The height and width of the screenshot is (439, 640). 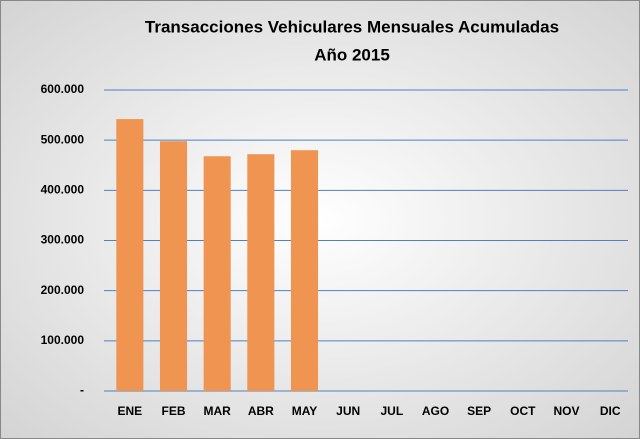 I want to click on x-tick-label: NOV, so click(x=566, y=411).